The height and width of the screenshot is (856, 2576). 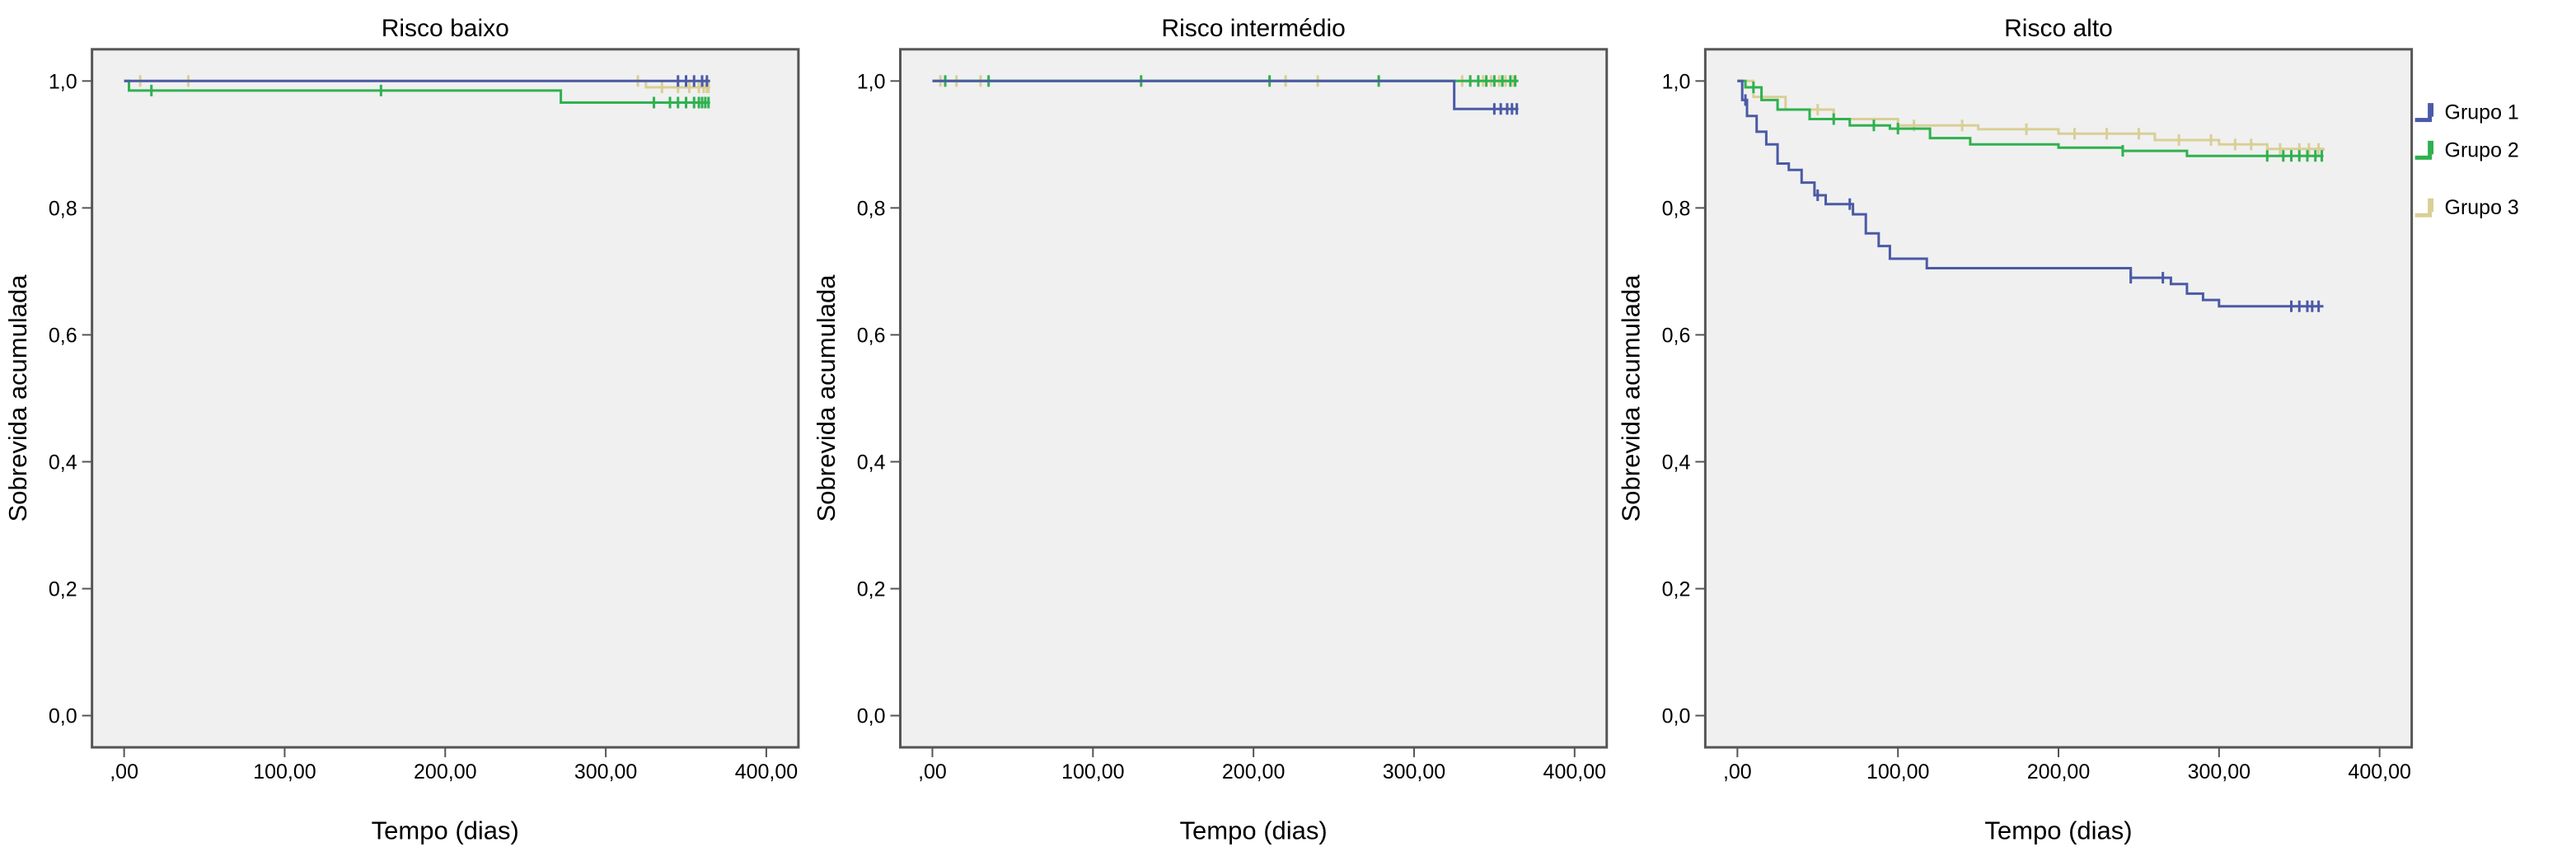 What do you see at coordinates (1253, 28) in the screenshot?
I see `panel-title: Risco intermédio` at bounding box center [1253, 28].